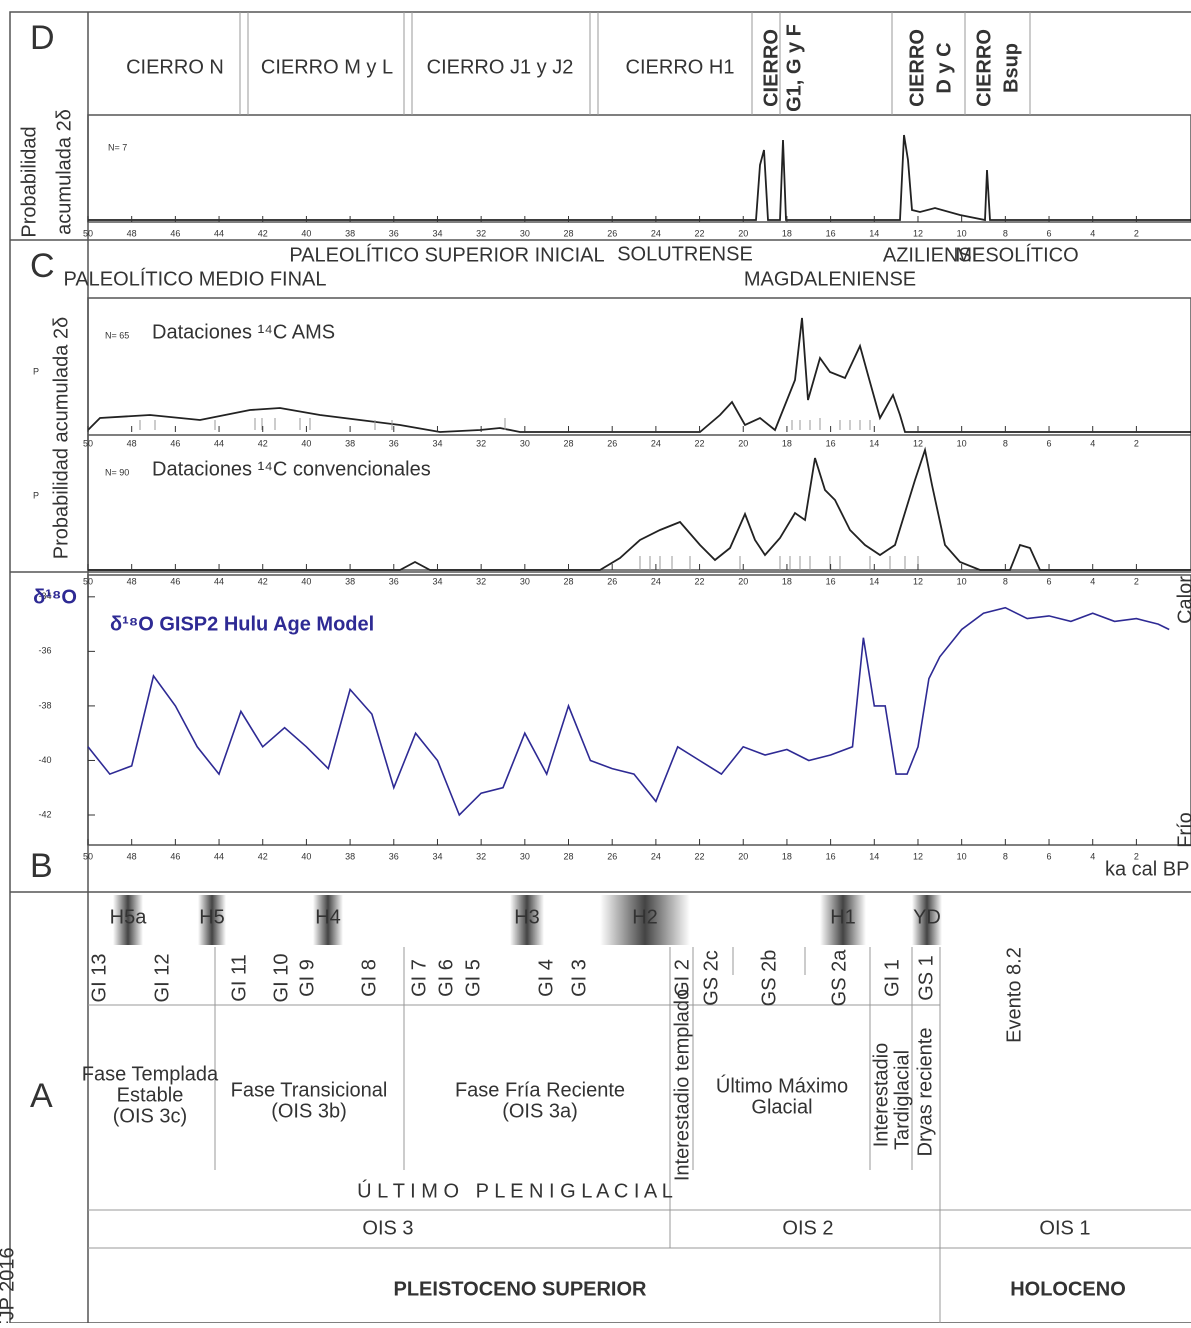 The height and width of the screenshot is (1328, 1191). What do you see at coordinates (64, 172) in the screenshot?
I see `y-label: acumulada 2δ` at bounding box center [64, 172].